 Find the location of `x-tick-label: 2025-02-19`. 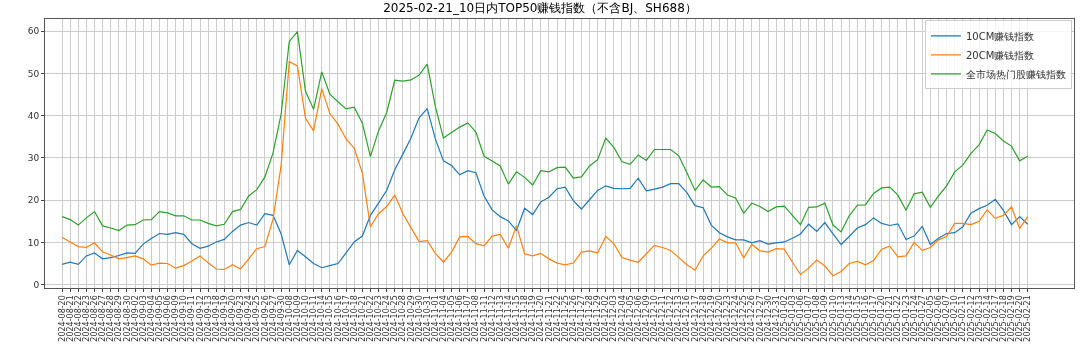

x-tick-label: 2025-02-19 is located at coordinates (1012, 318).